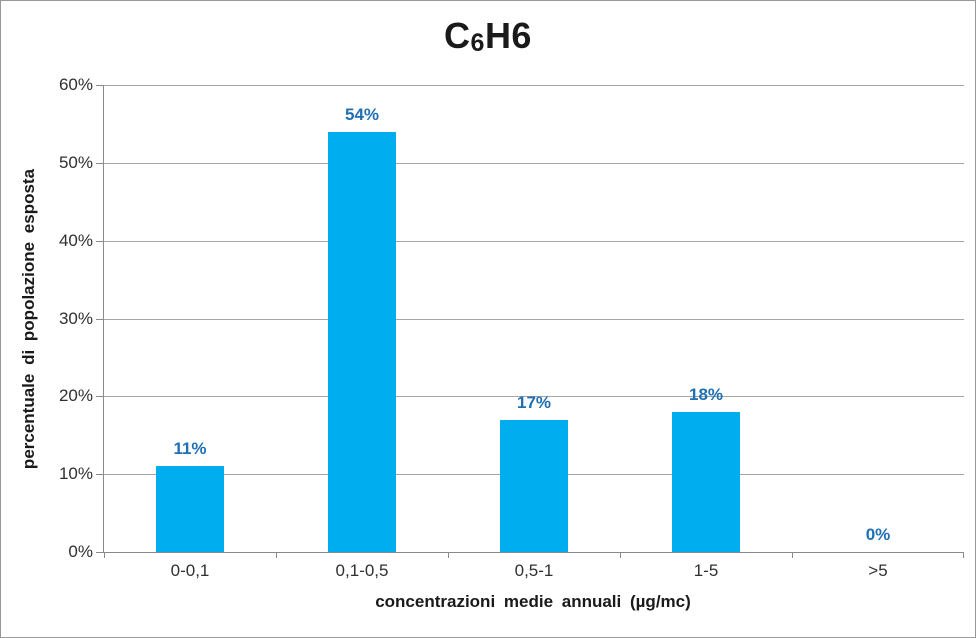  I want to click on y-axis-tick-label: 40%, so click(75, 240).